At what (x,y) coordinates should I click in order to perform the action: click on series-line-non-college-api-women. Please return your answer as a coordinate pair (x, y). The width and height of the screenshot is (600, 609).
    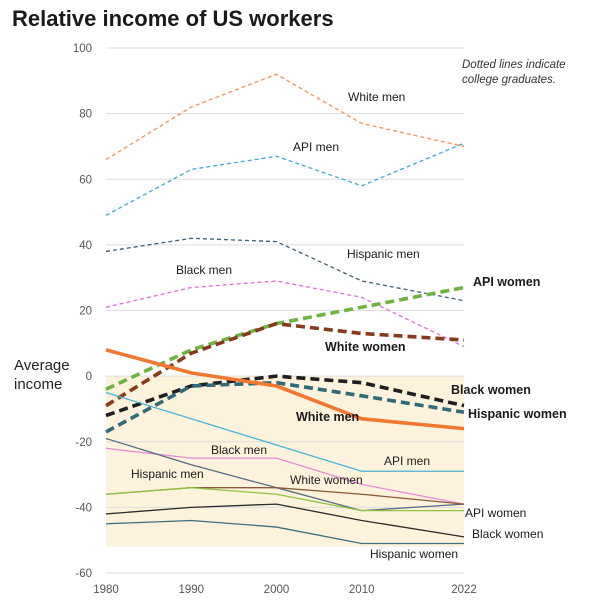
    Looking at the image, I should click on (284, 499).